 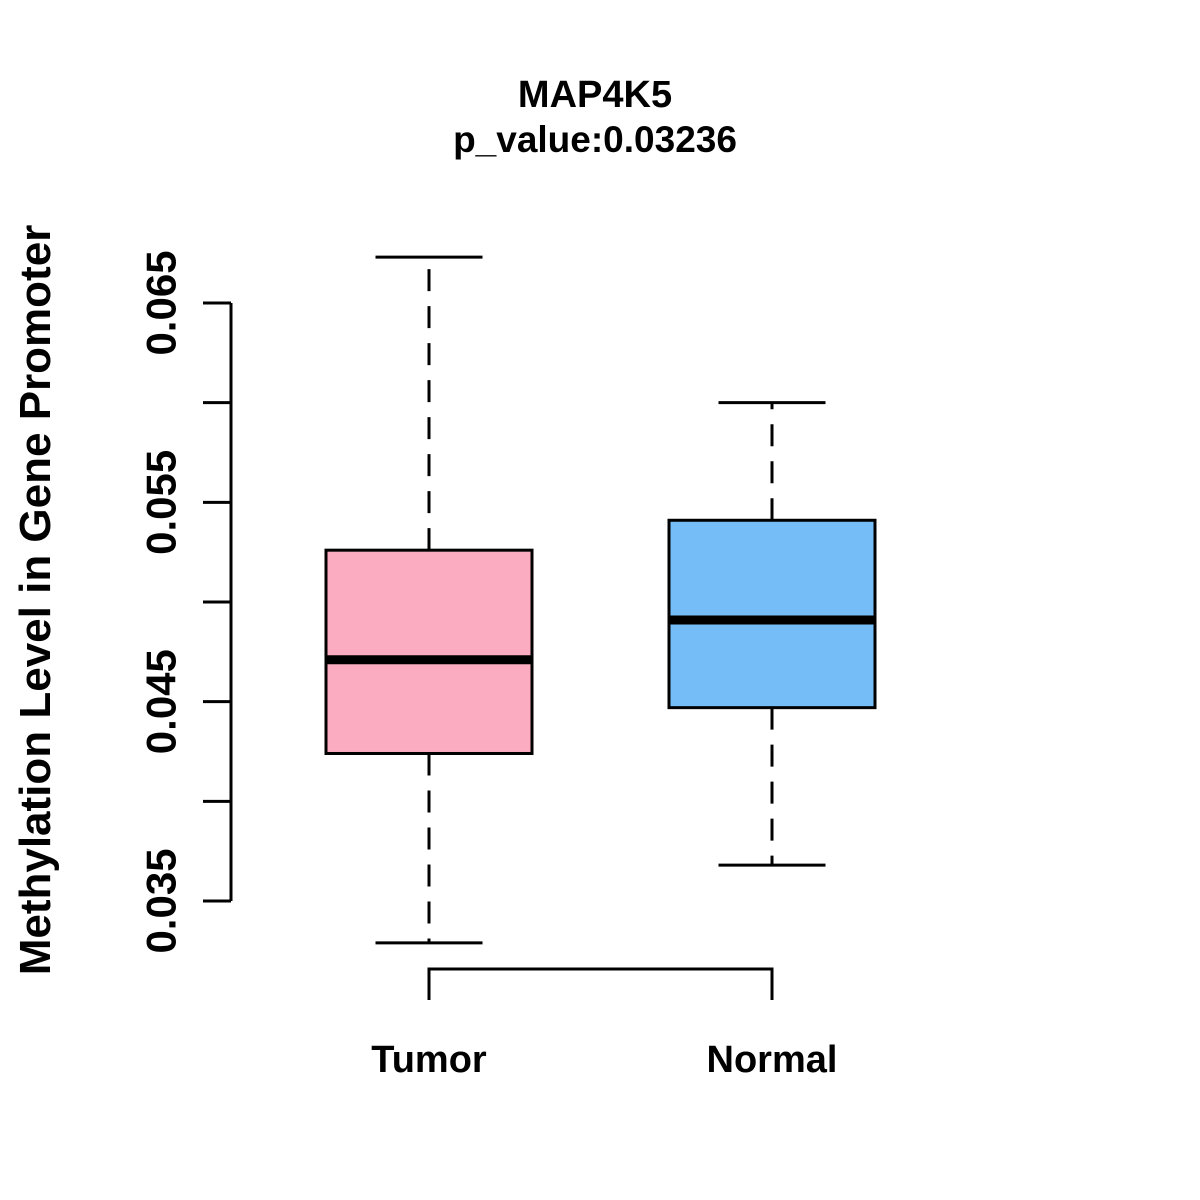 What do you see at coordinates (429, 651) in the screenshot?
I see `iqr-box-tumor` at bounding box center [429, 651].